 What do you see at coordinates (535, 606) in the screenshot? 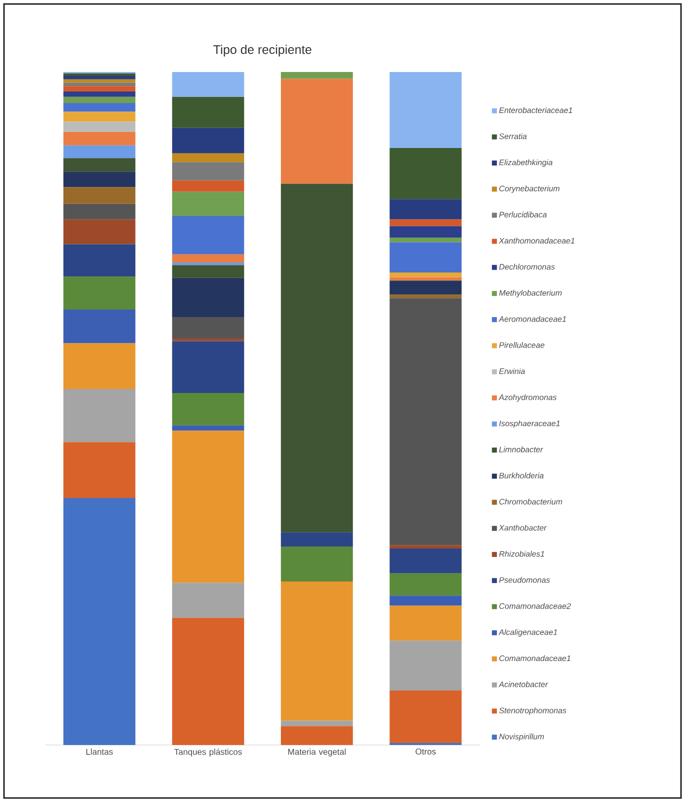
I see `legend-label: Comamonadaceae2` at bounding box center [535, 606].